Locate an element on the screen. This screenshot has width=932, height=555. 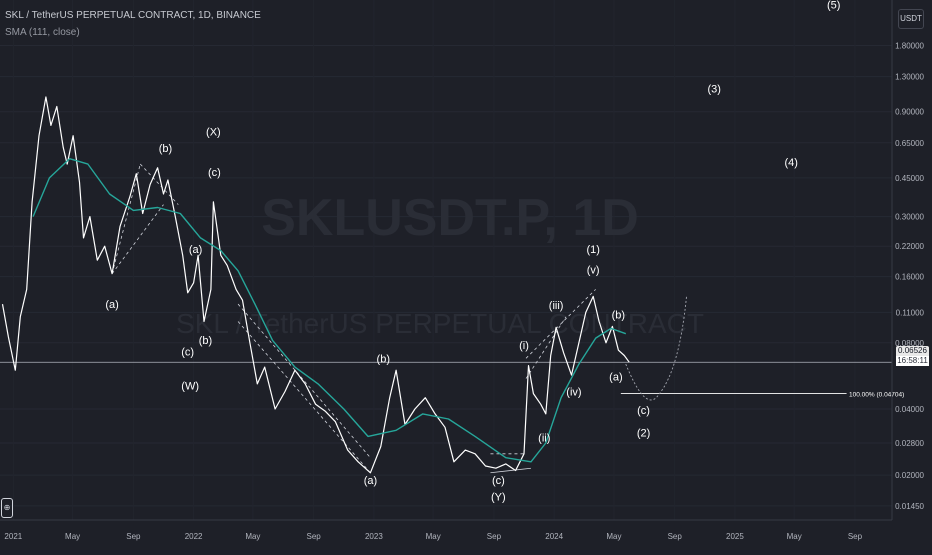
wave-label: (W) is located at coordinates (190, 387).